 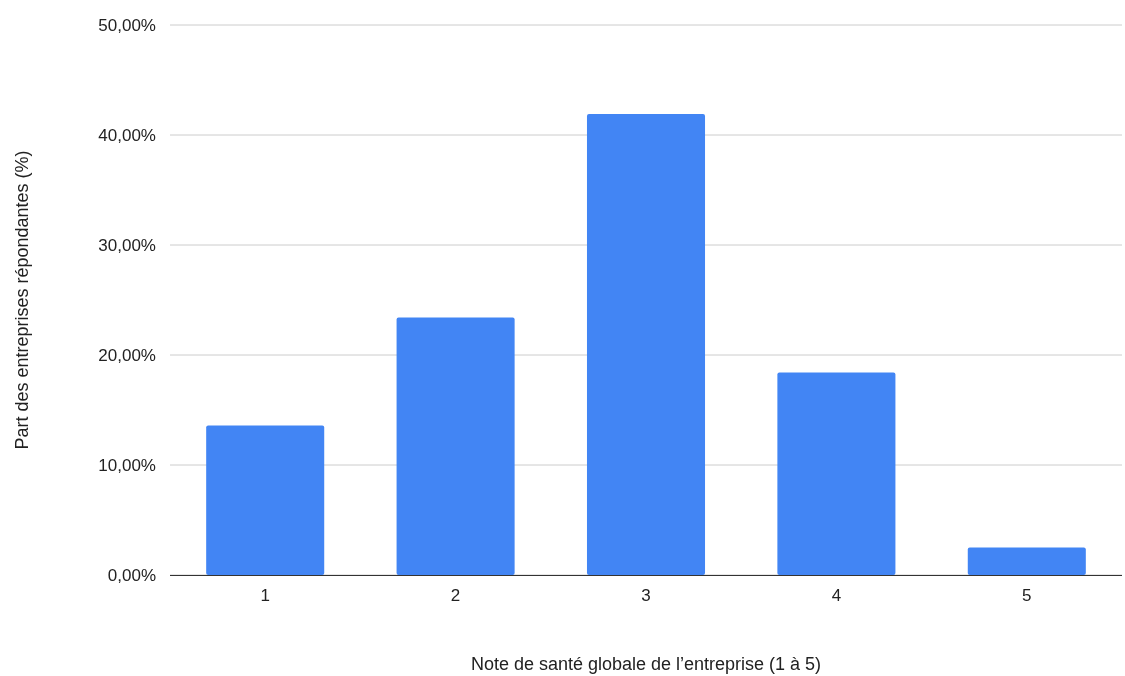 What do you see at coordinates (22, 300) in the screenshot?
I see `y-axis-title: Part des entreprises répondantes (%)` at bounding box center [22, 300].